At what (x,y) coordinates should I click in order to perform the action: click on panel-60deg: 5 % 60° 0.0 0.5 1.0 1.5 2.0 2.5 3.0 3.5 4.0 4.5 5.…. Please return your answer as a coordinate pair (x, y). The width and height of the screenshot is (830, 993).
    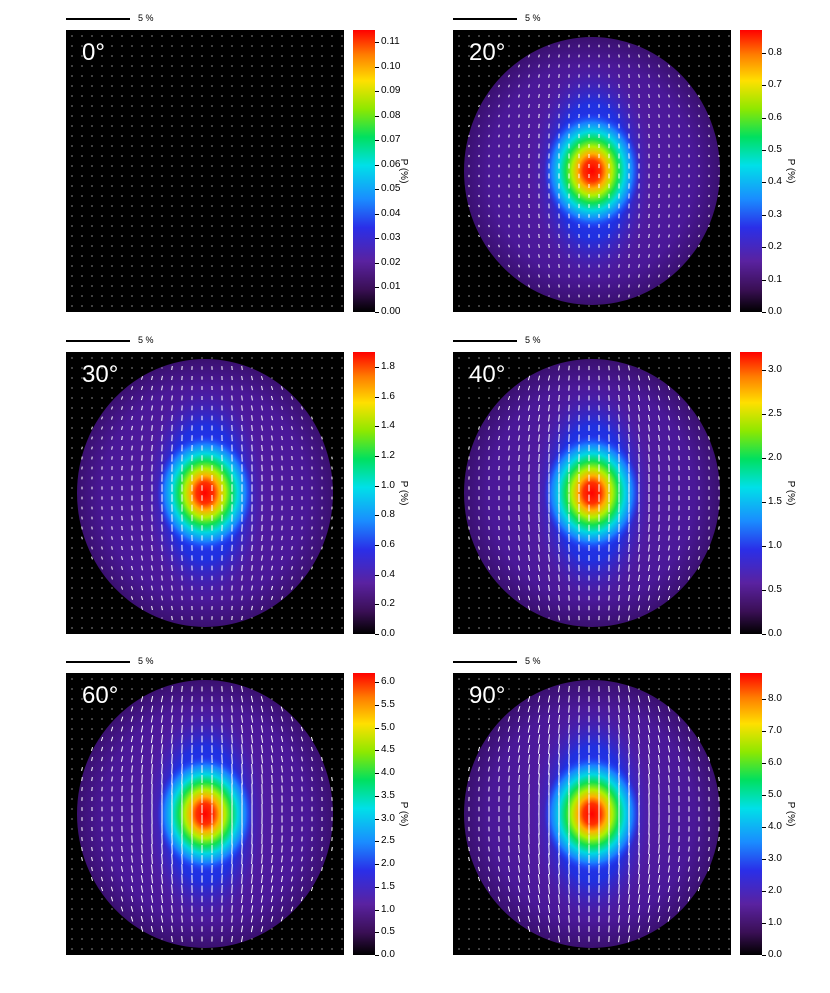
    Looking at the image, I should click on (254, 807).